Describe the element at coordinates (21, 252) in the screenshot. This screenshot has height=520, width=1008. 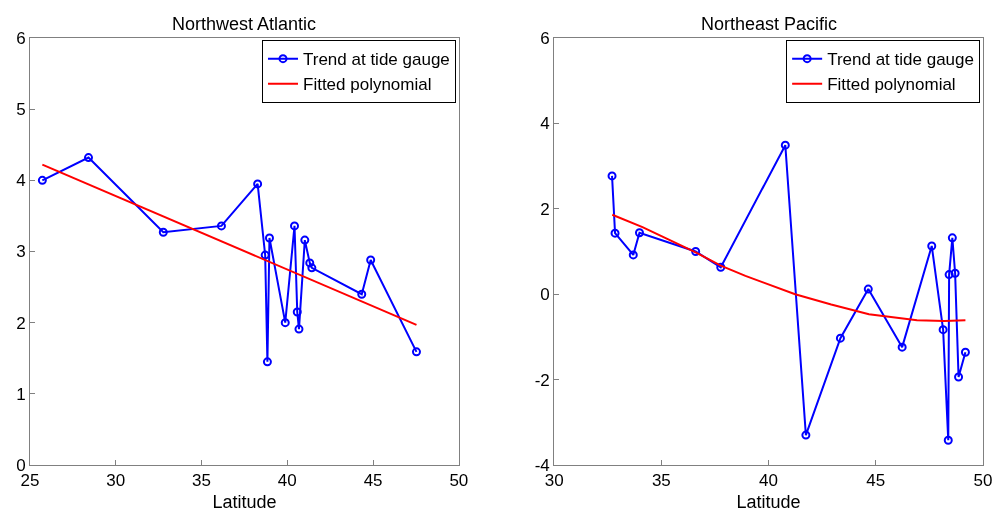
I see `y-tick-label: 3` at that location.